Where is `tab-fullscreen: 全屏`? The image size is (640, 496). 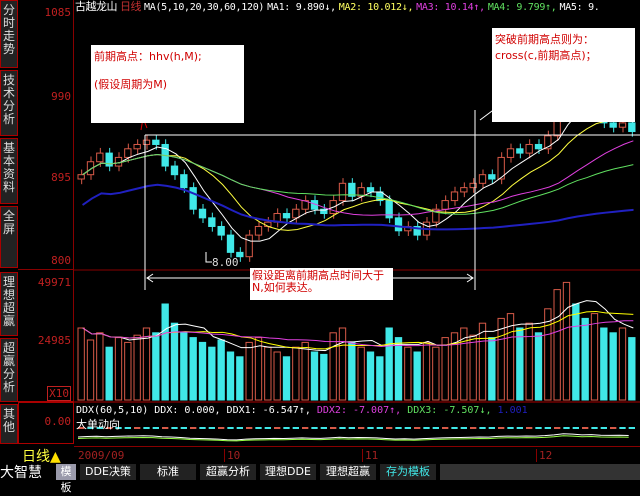
tab-fullscreen: 全屏 is located at coordinates (9, 237).